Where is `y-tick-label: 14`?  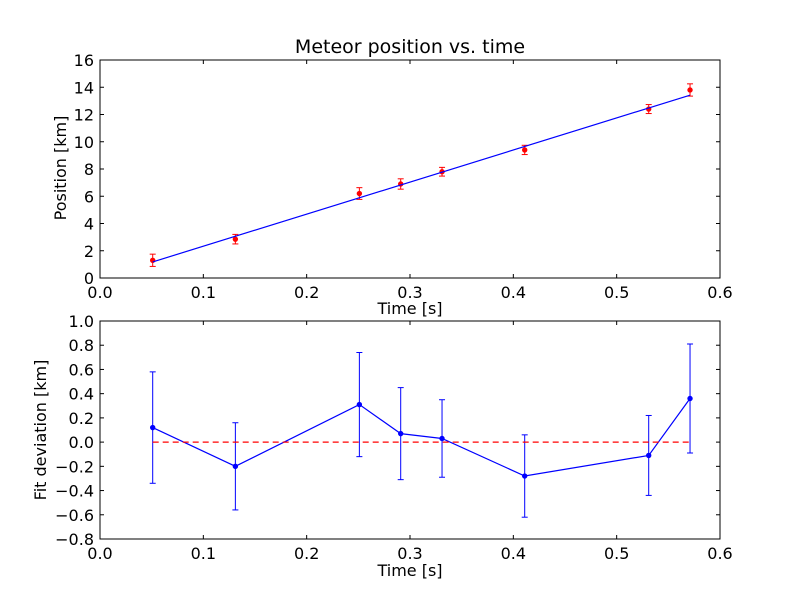 y-tick-label: 14 is located at coordinates (84, 87).